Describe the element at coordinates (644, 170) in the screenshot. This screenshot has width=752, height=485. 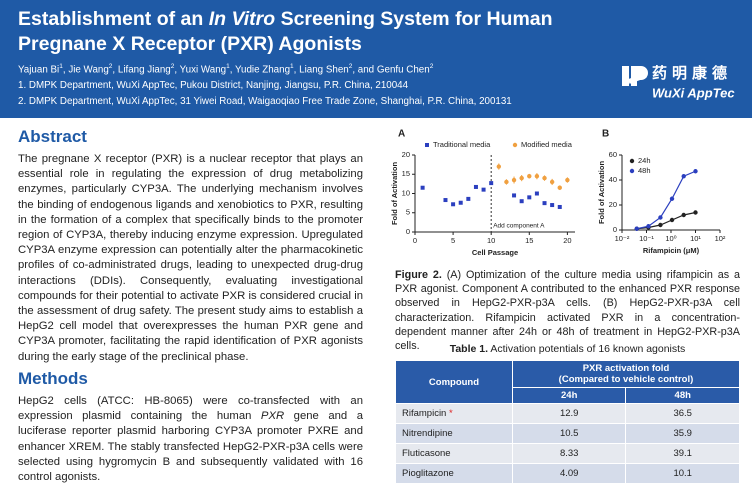
I see `legend-label: 48h` at that location.